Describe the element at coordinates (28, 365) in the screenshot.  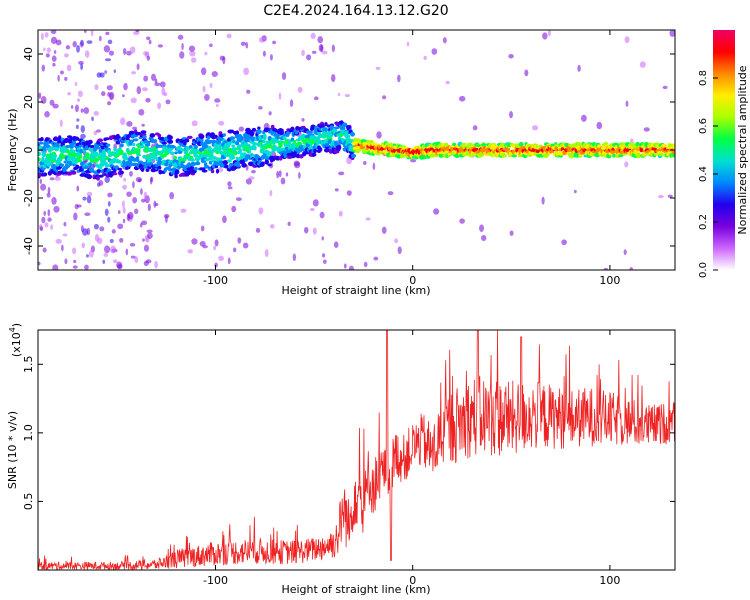
I see `y-tick-label: 1.5` at that location.